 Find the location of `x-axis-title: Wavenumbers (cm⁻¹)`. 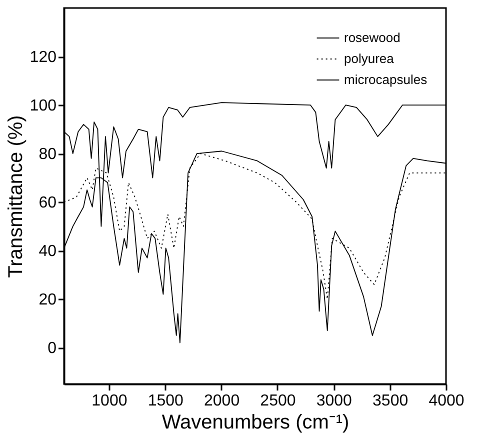

x-axis-title: Wavenumbers (cm⁻¹) is located at coordinates (256, 423).